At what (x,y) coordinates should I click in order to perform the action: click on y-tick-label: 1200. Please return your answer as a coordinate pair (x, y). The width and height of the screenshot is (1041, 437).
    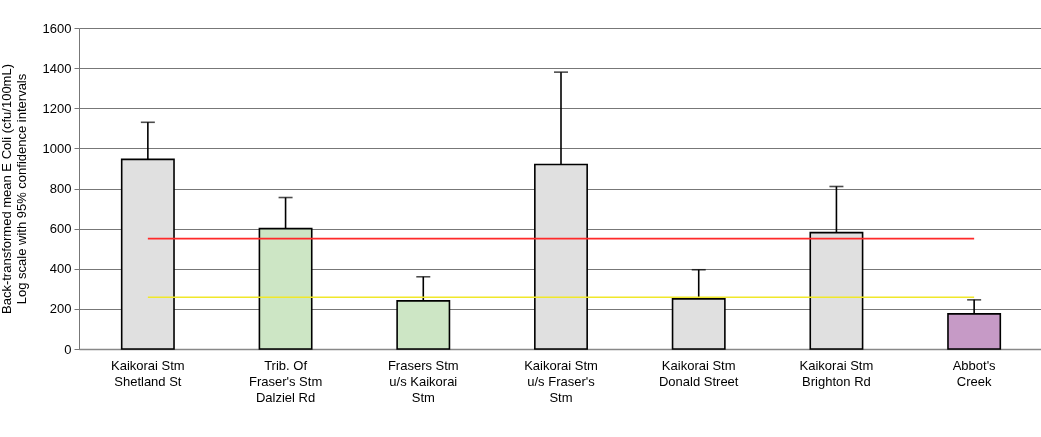
    Looking at the image, I should click on (57, 108).